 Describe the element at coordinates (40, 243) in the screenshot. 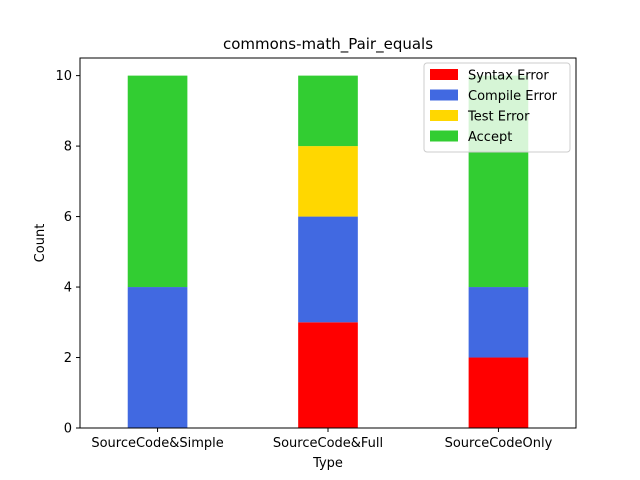

I see `y-axis-label: Count` at that location.